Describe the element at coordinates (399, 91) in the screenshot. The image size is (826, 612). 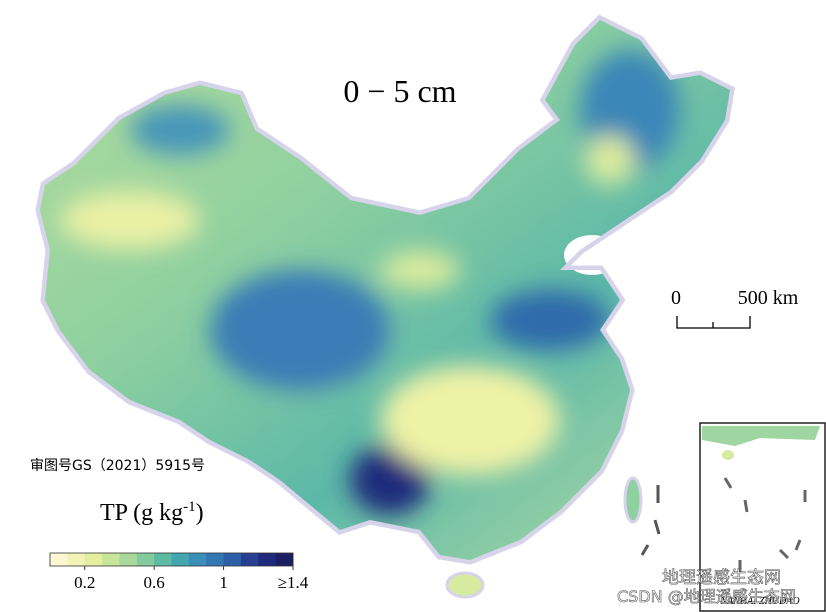
I see `map-title: 0 − 5 cm` at that location.